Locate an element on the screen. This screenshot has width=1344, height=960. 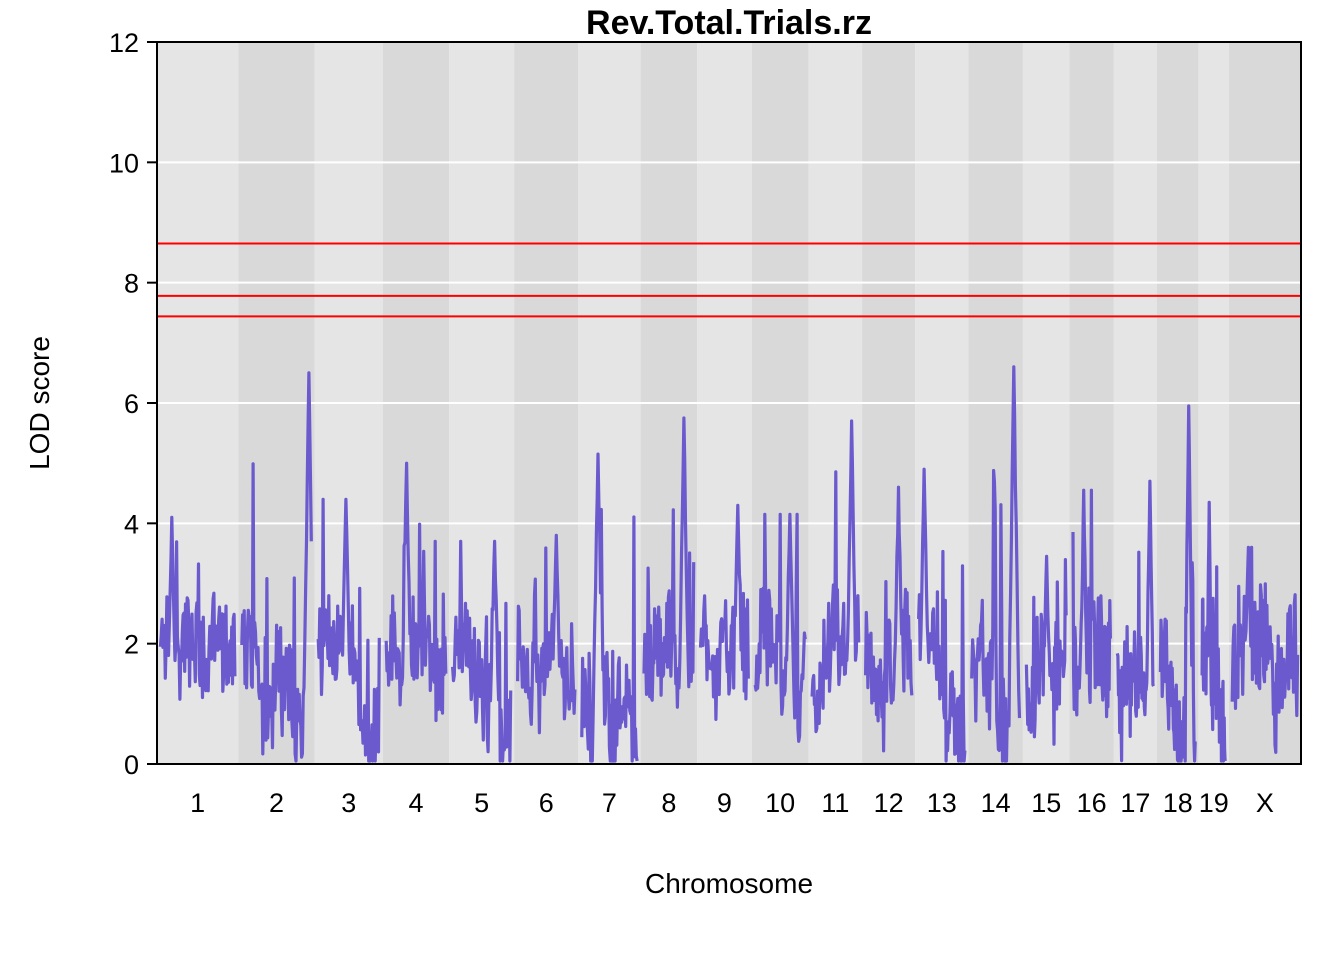
y-tick-label-8: 8 is located at coordinates (131, 284).